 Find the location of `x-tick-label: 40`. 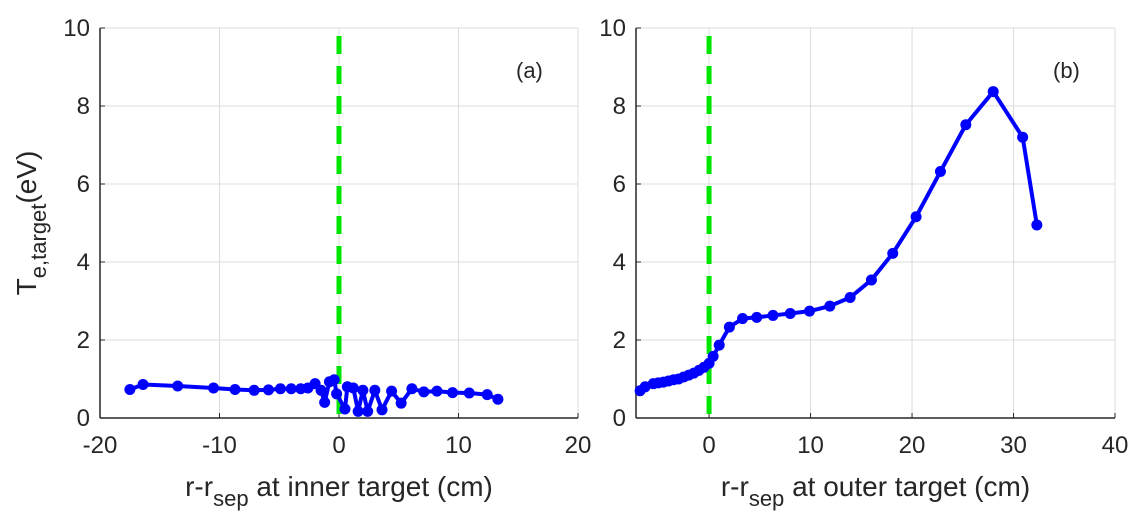

x-tick-label: 40 is located at coordinates (1115, 445).